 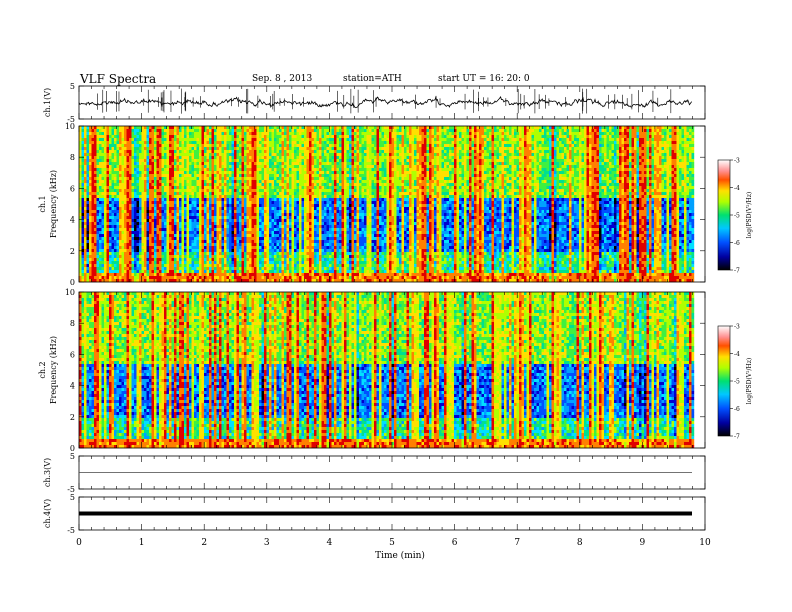 I want to click on x-tick-label: 9, so click(x=643, y=543).